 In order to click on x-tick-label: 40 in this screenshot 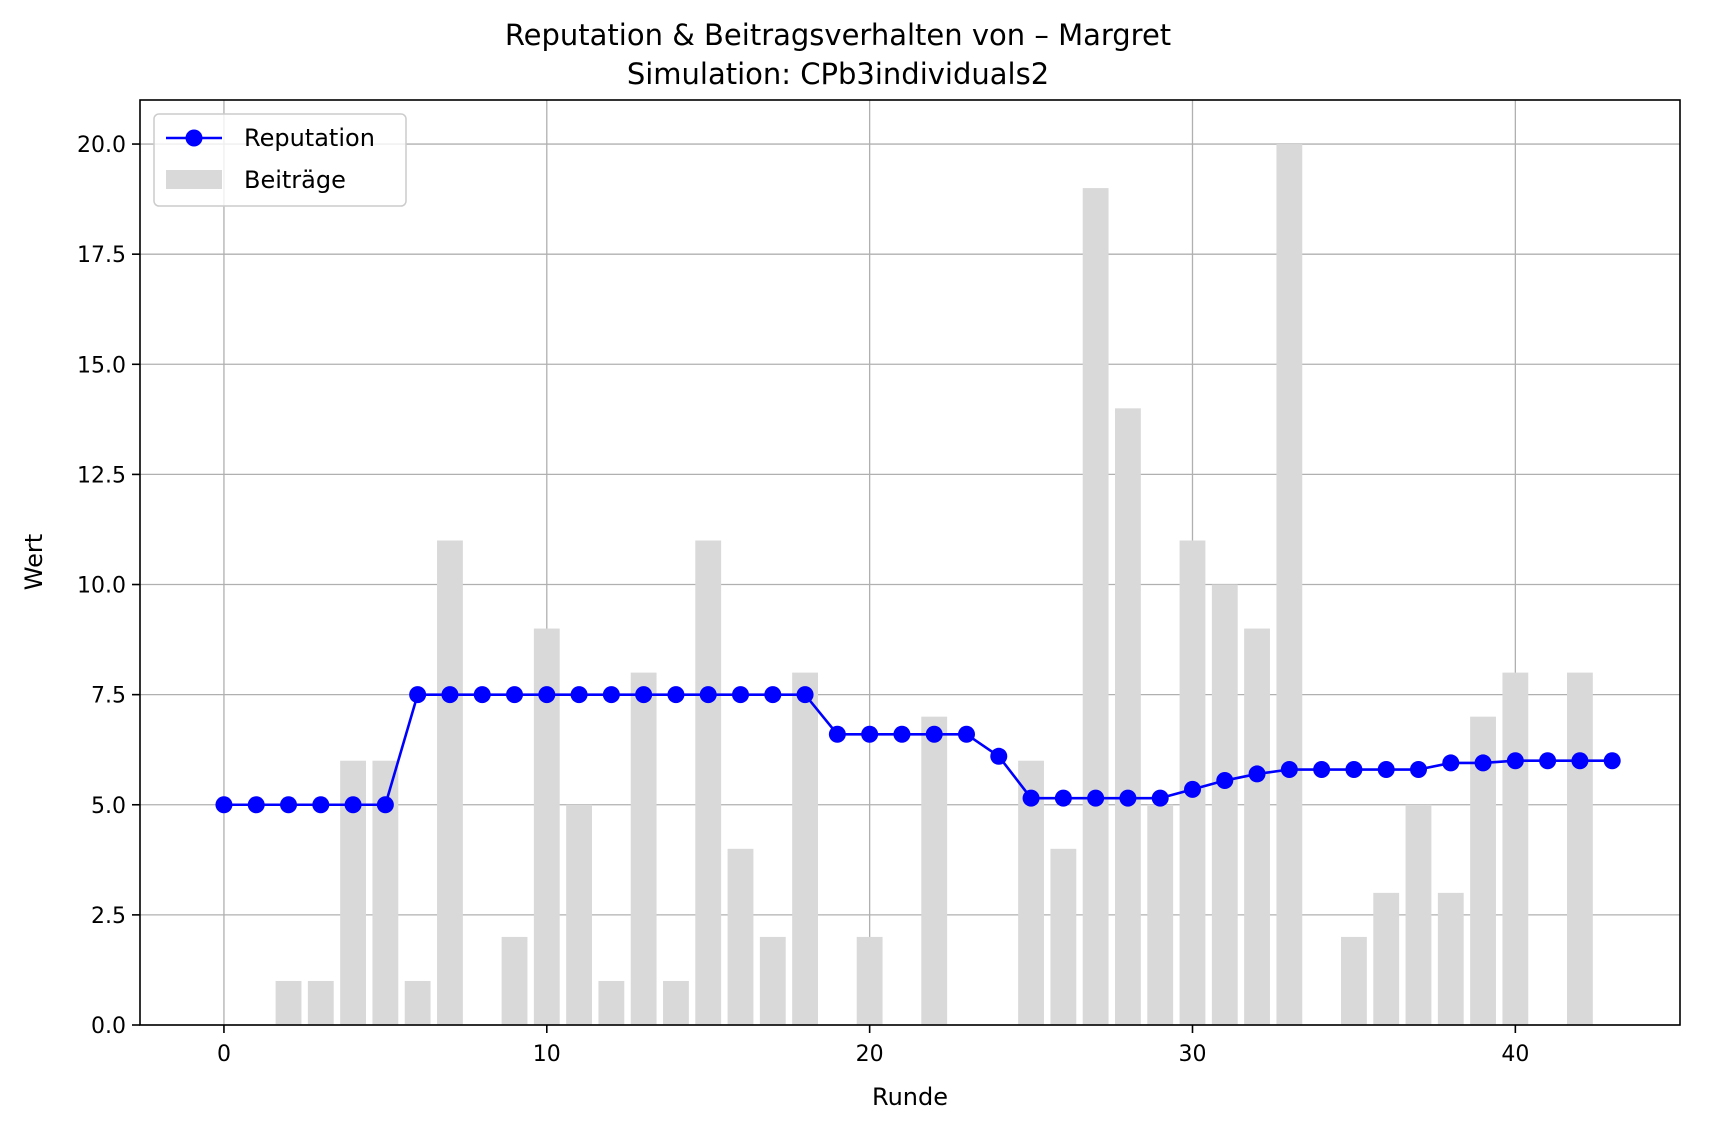, I will do `click(1515, 1054)`.